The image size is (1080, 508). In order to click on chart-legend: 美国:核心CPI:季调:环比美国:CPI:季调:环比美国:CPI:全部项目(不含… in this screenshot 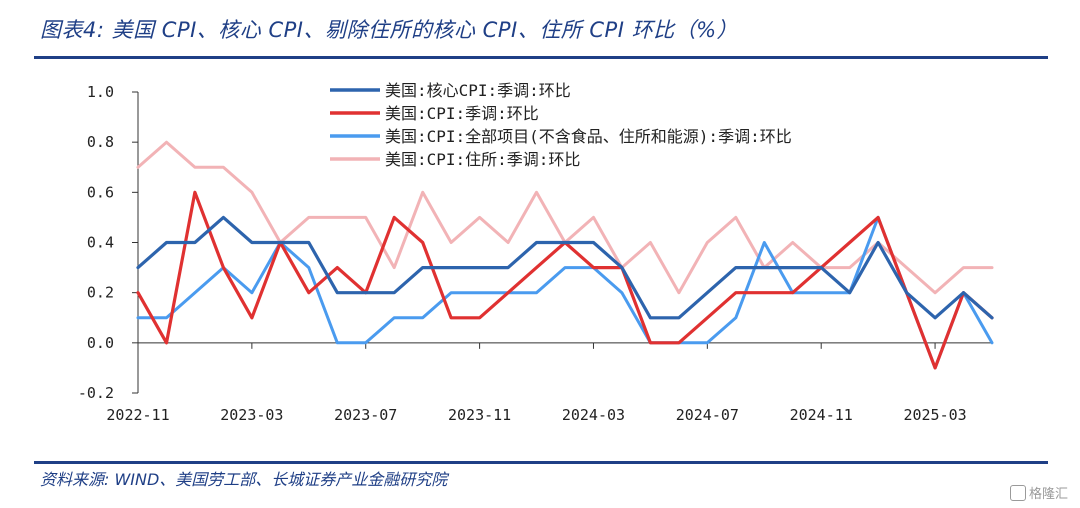, I will do `click(561, 125)`.